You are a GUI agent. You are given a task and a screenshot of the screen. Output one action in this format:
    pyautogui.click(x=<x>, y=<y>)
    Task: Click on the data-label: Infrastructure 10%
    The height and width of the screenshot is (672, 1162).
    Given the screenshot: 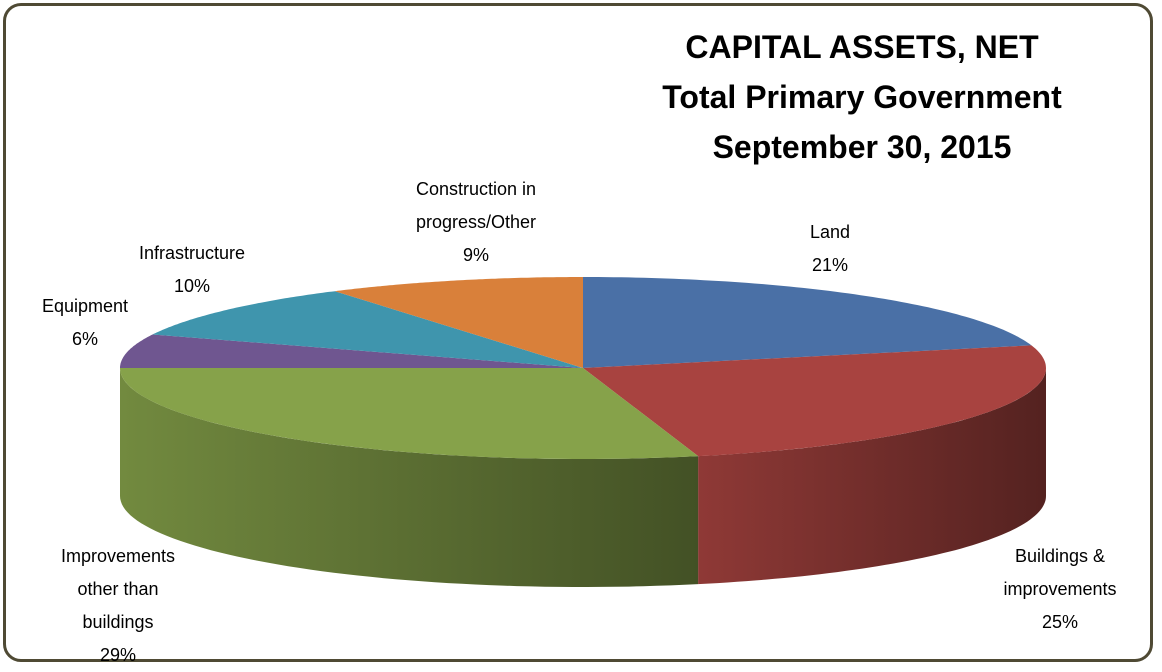 What is the action you would take?
    pyautogui.click(x=192, y=270)
    